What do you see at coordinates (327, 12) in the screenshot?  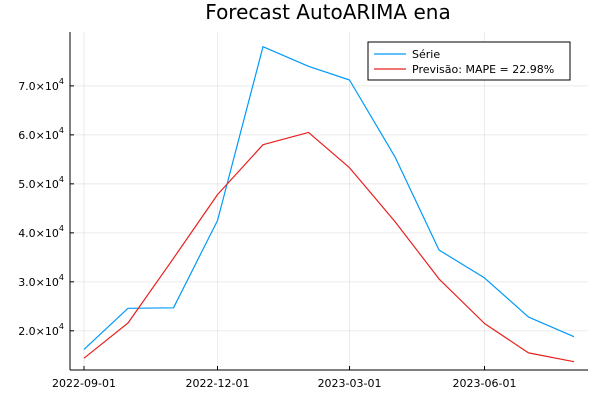 I see `chart-title: Forecast AutoARIMA ena` at bounding box center [327, 12].